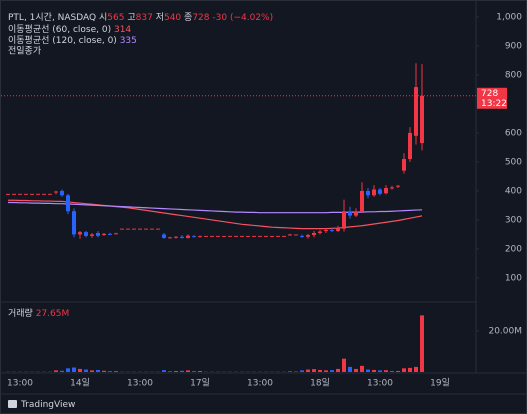  Describe the element at coordinates (52, 17) in the screenshot. I see `symbol: PTL, 1시간, NASDAQ` at that location.